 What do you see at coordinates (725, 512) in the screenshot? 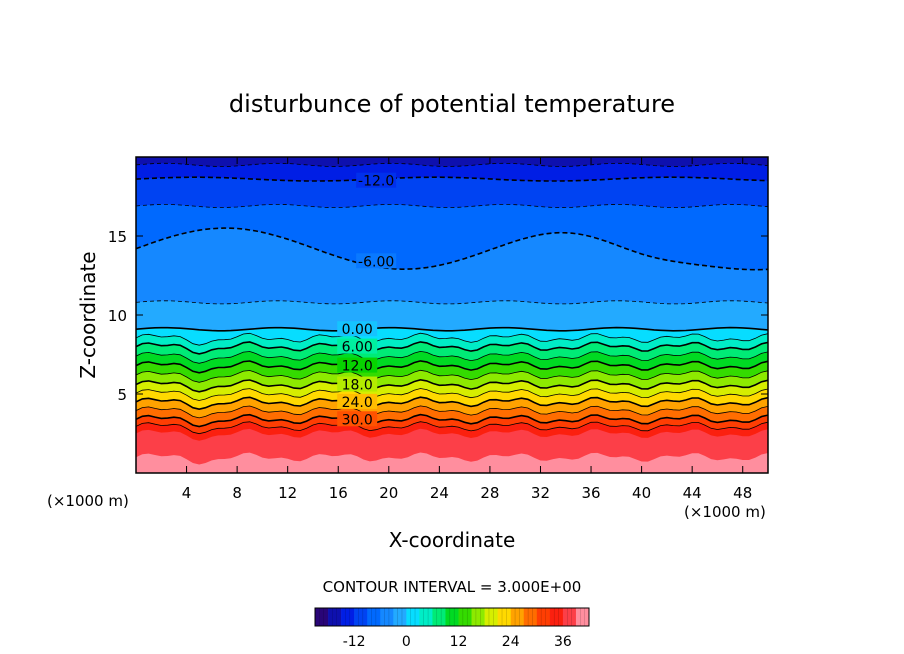
I see `x-unit-right: (×1000 m)` at bounding box center [725, 512].